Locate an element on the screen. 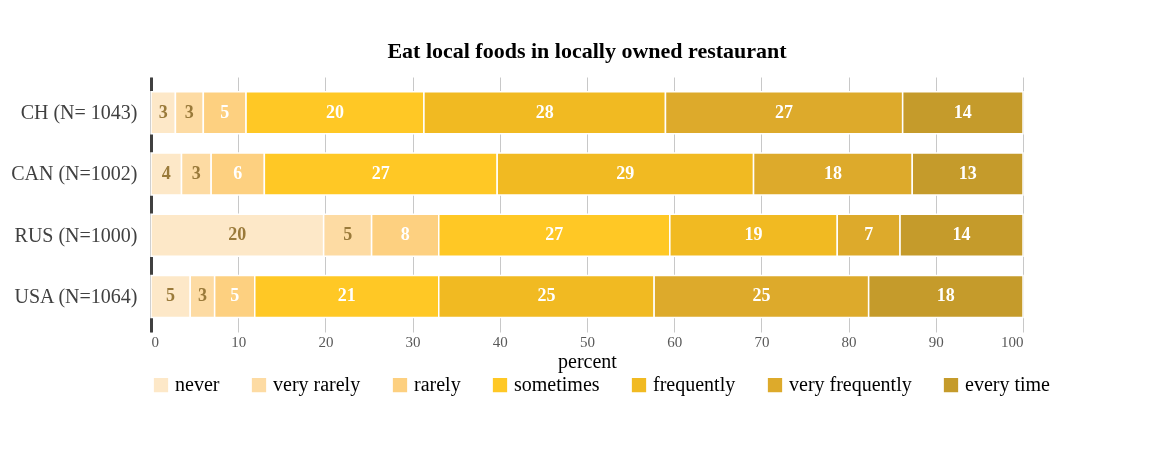 This screenshot has width=1171, height=463. legend-label: rarely is located at coordinates (437, 385).